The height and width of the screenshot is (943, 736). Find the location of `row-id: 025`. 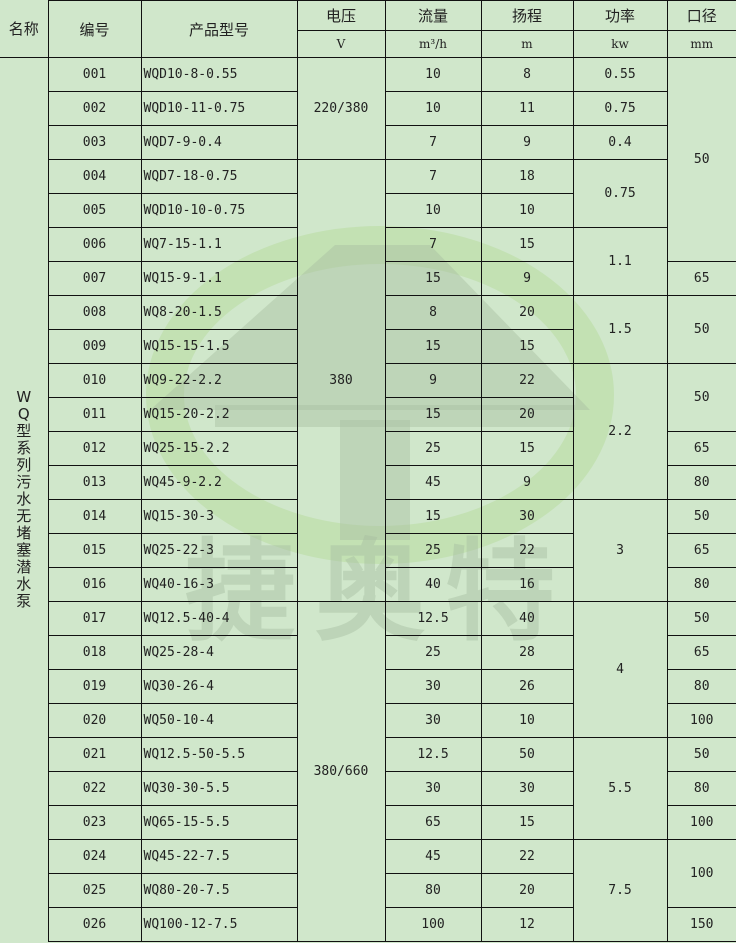

row-id: 025 is located at coordinates (94, 890).